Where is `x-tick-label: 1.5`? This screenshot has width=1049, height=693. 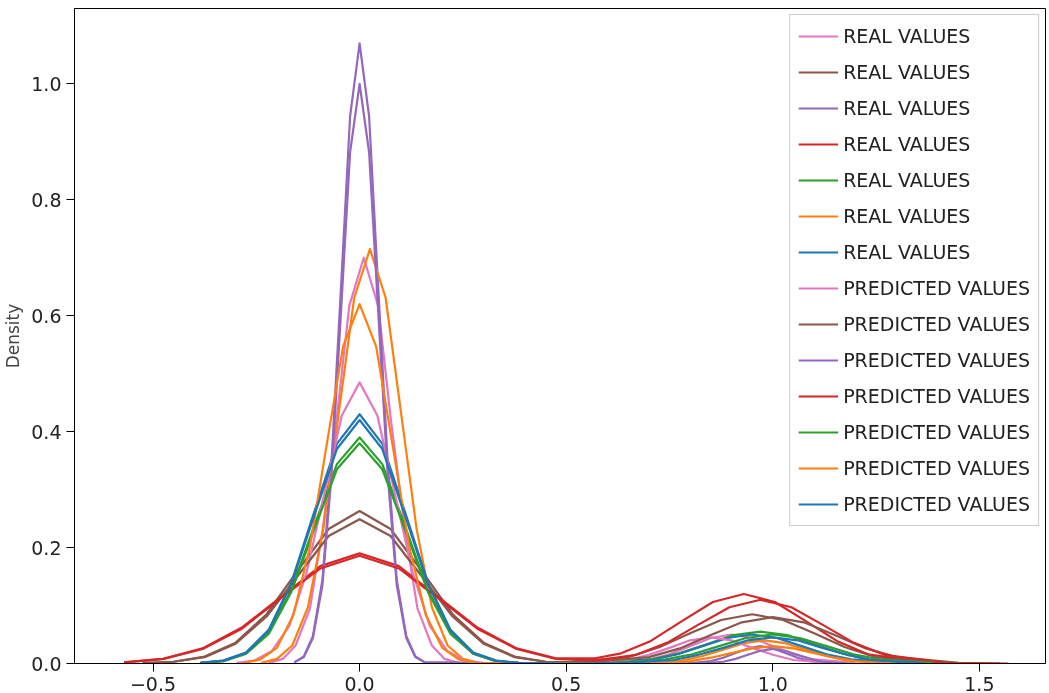 x-tick-label: 1.5 is located at coordinates (979, 682).